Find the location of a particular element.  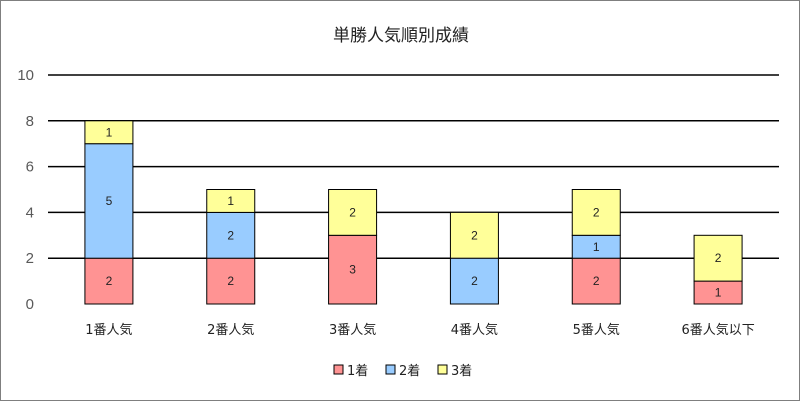

y-tick-label: 8 is located at coordinates (30, 121).